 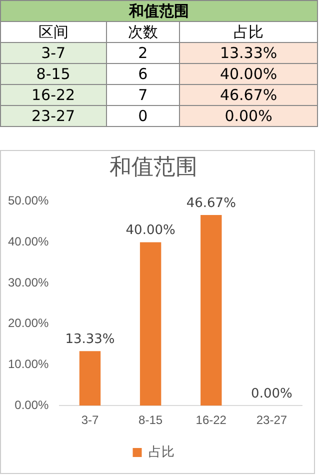 I want to click on text: 23-27, so click(x=53, y=116).